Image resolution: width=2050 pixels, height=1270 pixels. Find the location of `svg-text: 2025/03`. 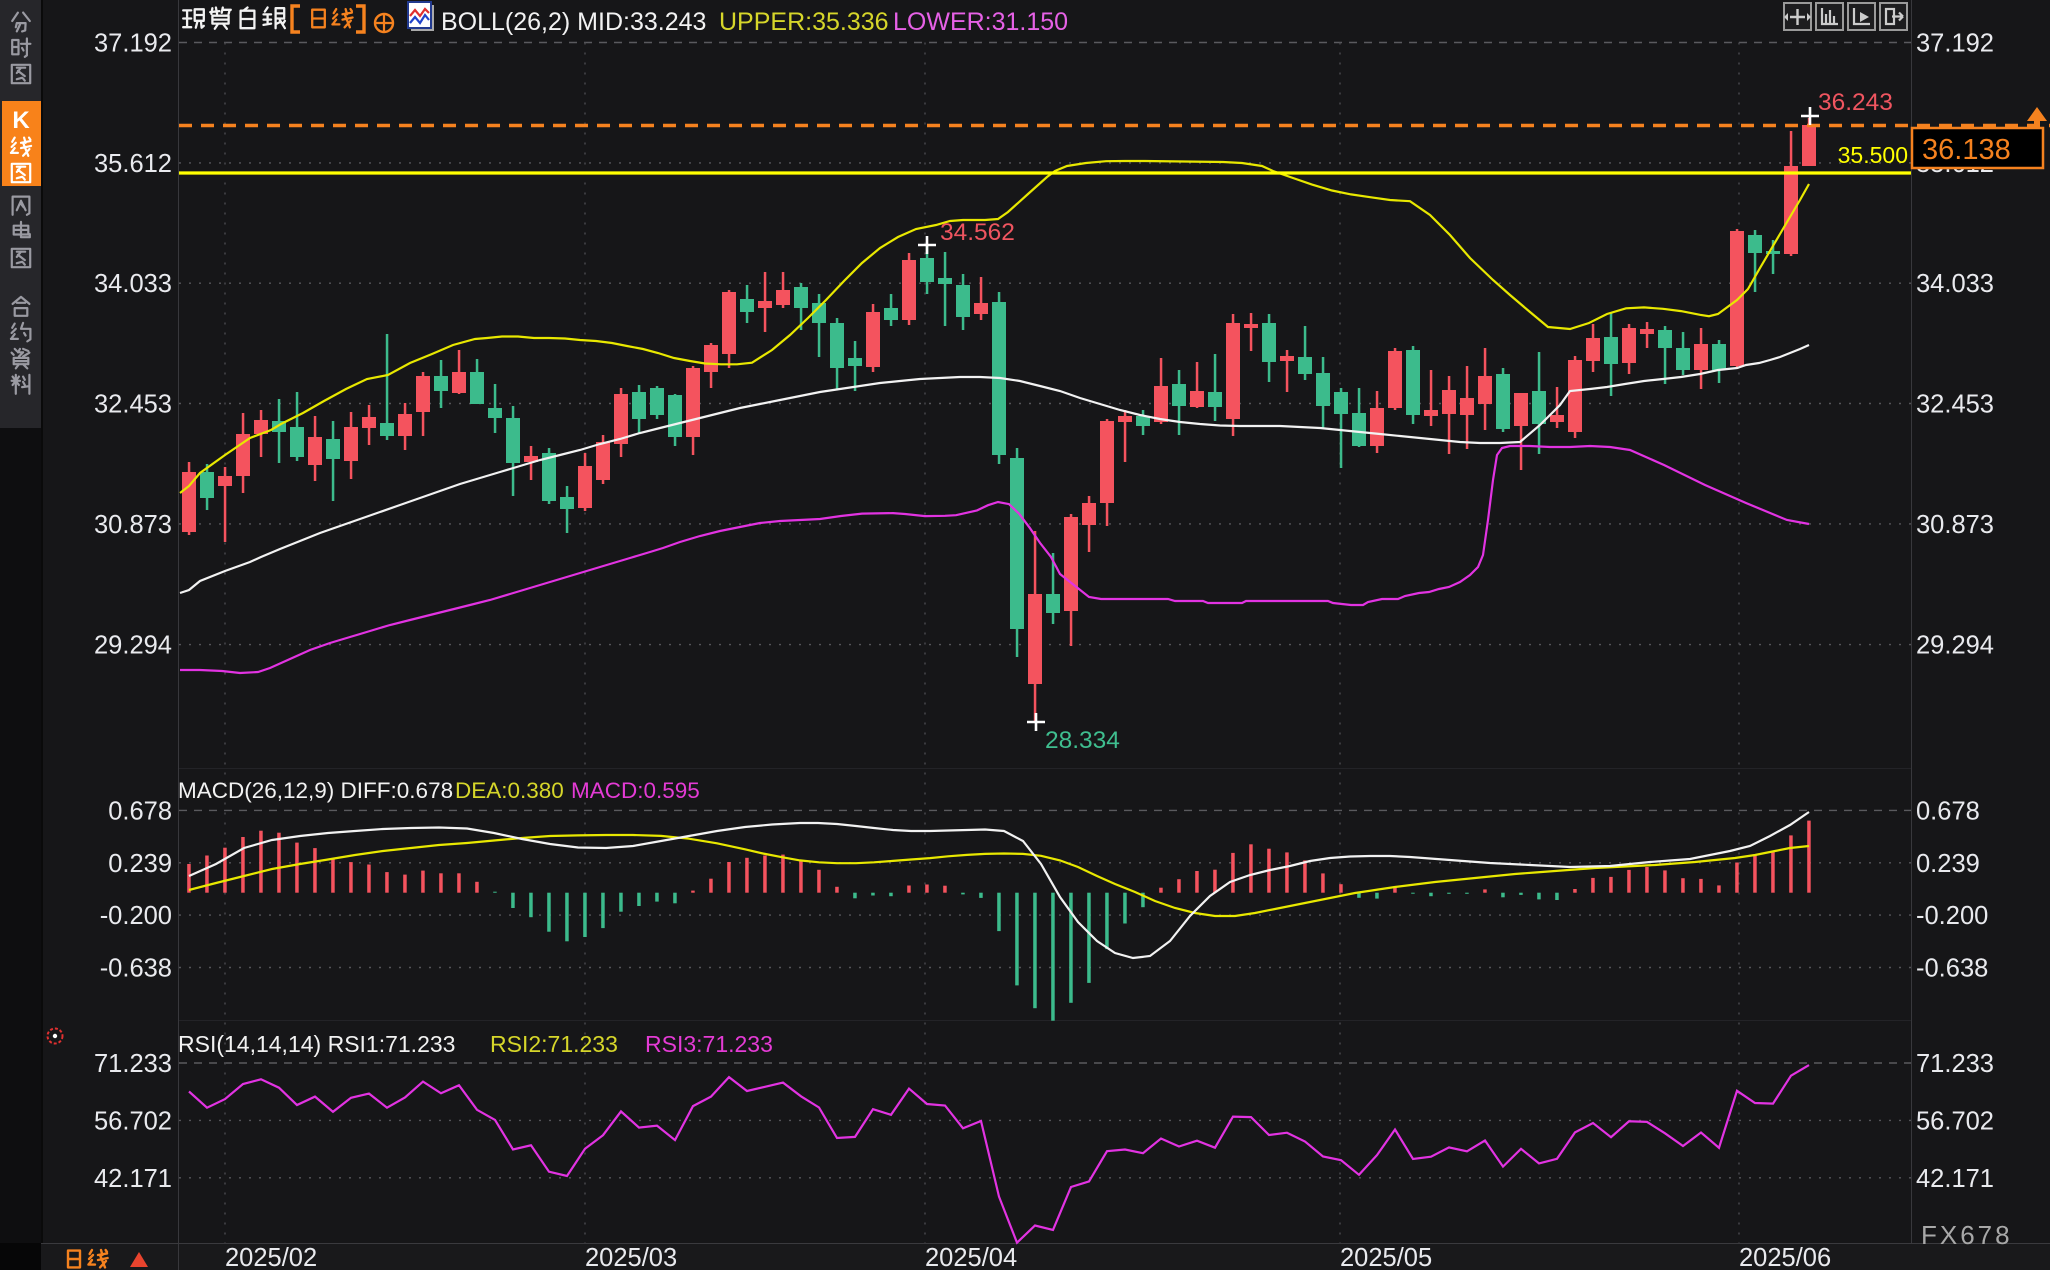

svg-text: 2025/03 is located at coordinates (631, 1257).